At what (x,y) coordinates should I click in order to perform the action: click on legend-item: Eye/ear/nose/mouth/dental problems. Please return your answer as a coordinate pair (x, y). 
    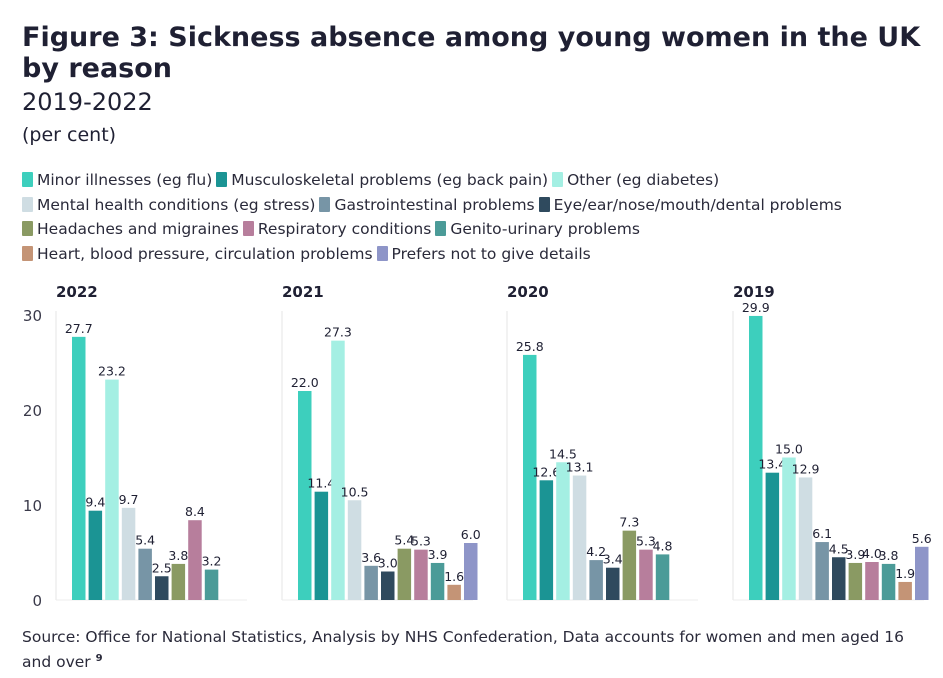
    Looking at the image, I should click on (690, 205).